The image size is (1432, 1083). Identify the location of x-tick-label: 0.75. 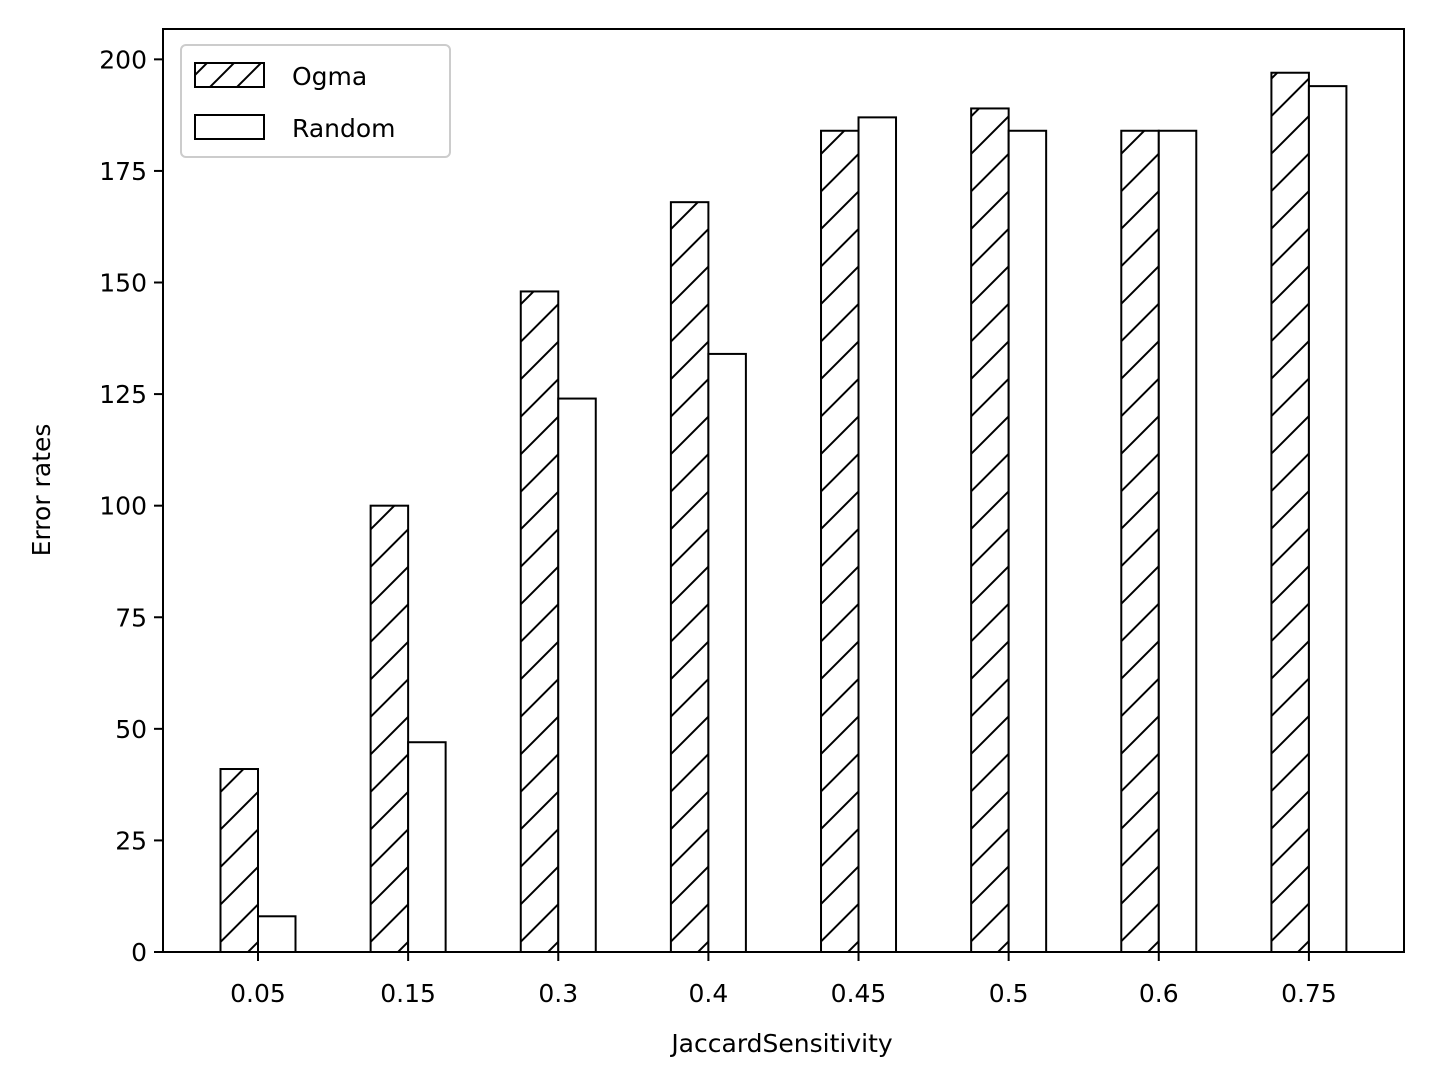
(1309, 993).